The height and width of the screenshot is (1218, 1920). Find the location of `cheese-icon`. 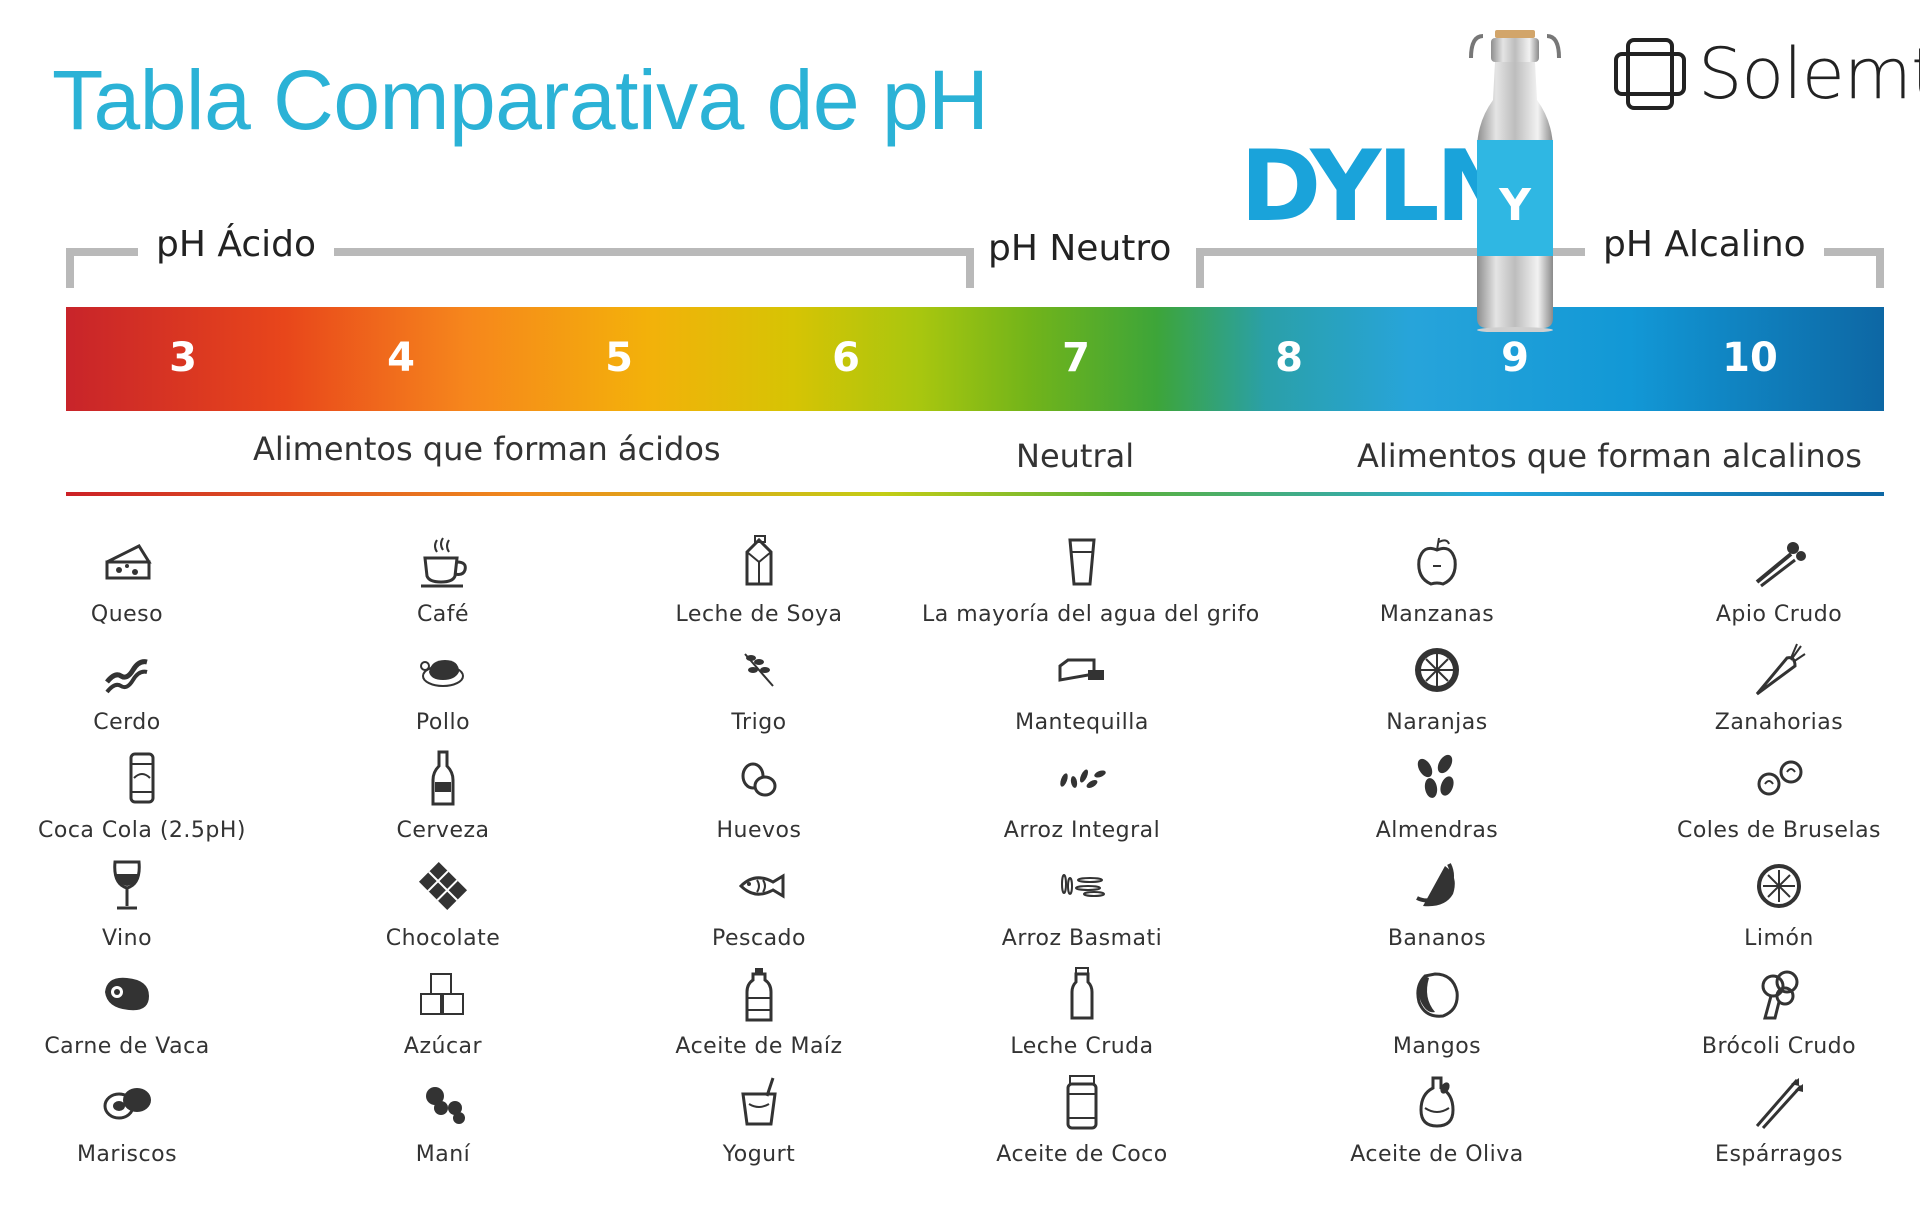

cheese-icon is located at coordinates (128, 562).